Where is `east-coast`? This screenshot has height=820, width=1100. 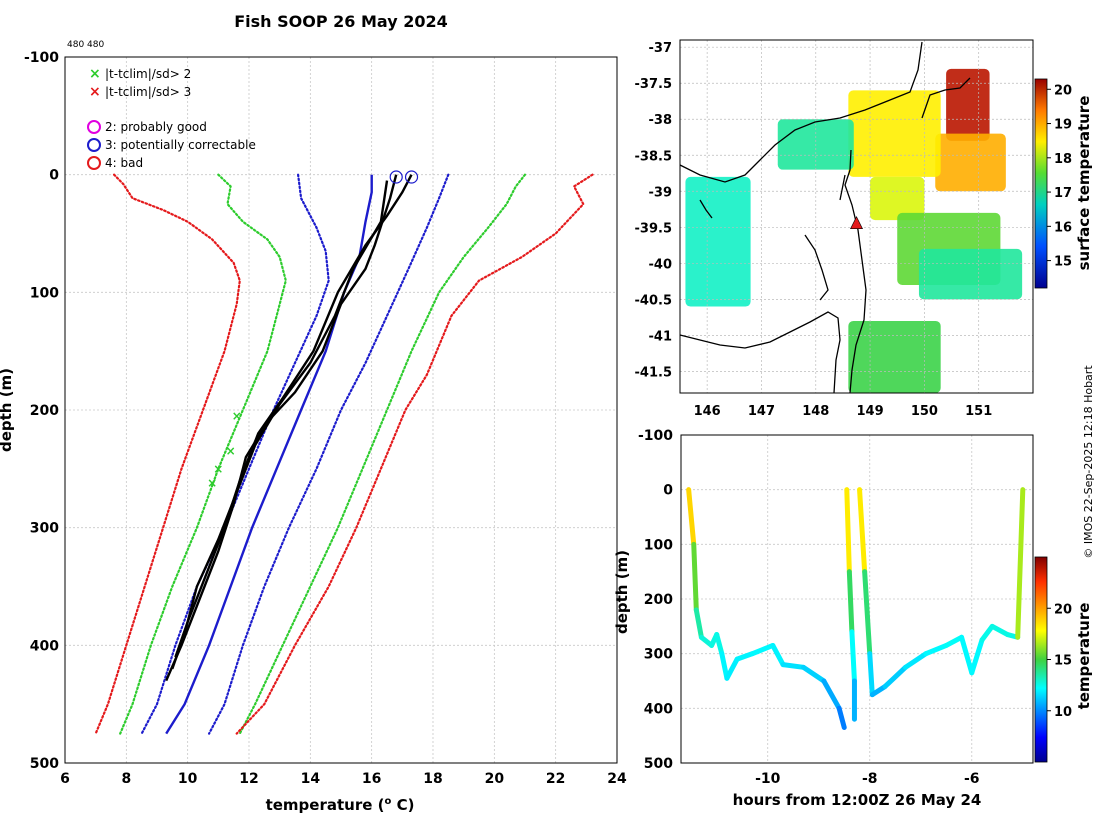 east-coast is located at coordinates (855, 271).